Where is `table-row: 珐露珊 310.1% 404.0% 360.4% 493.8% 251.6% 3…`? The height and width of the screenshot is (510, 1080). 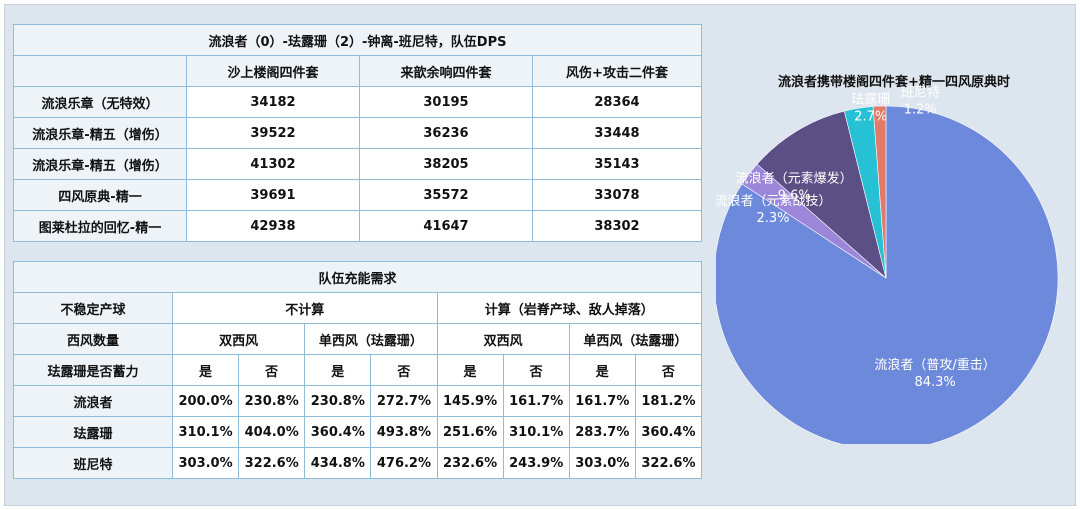 table-row: 珐露珊 310.1% 404.0% 360.4% 493.8% 251.6% 3… is located at coordinates (358, 432).